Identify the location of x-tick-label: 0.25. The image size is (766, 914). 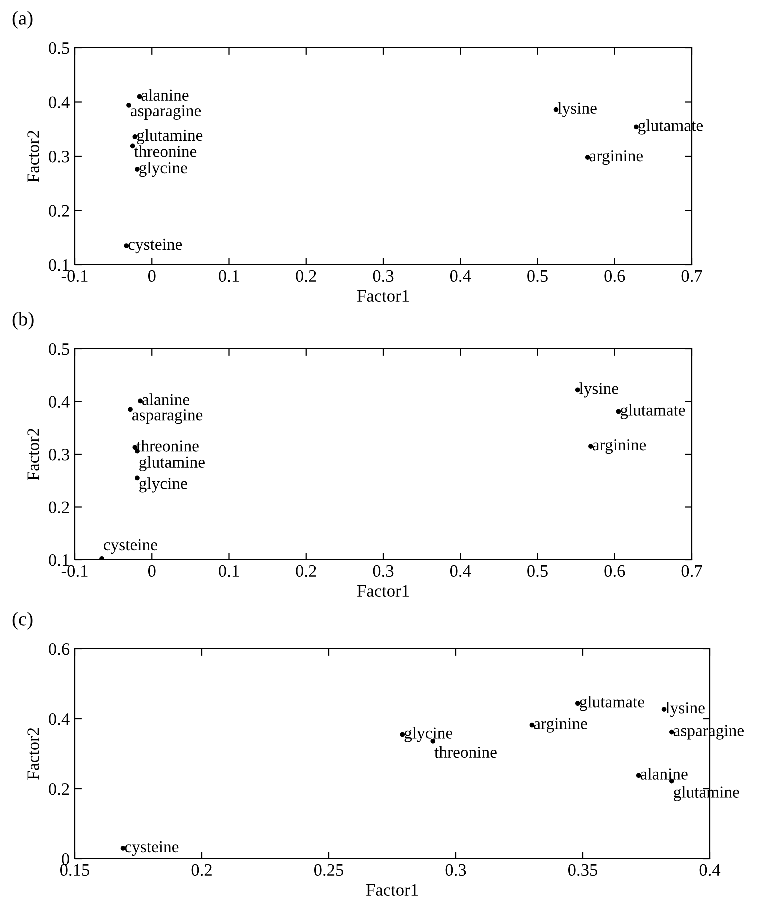
(329, 870).